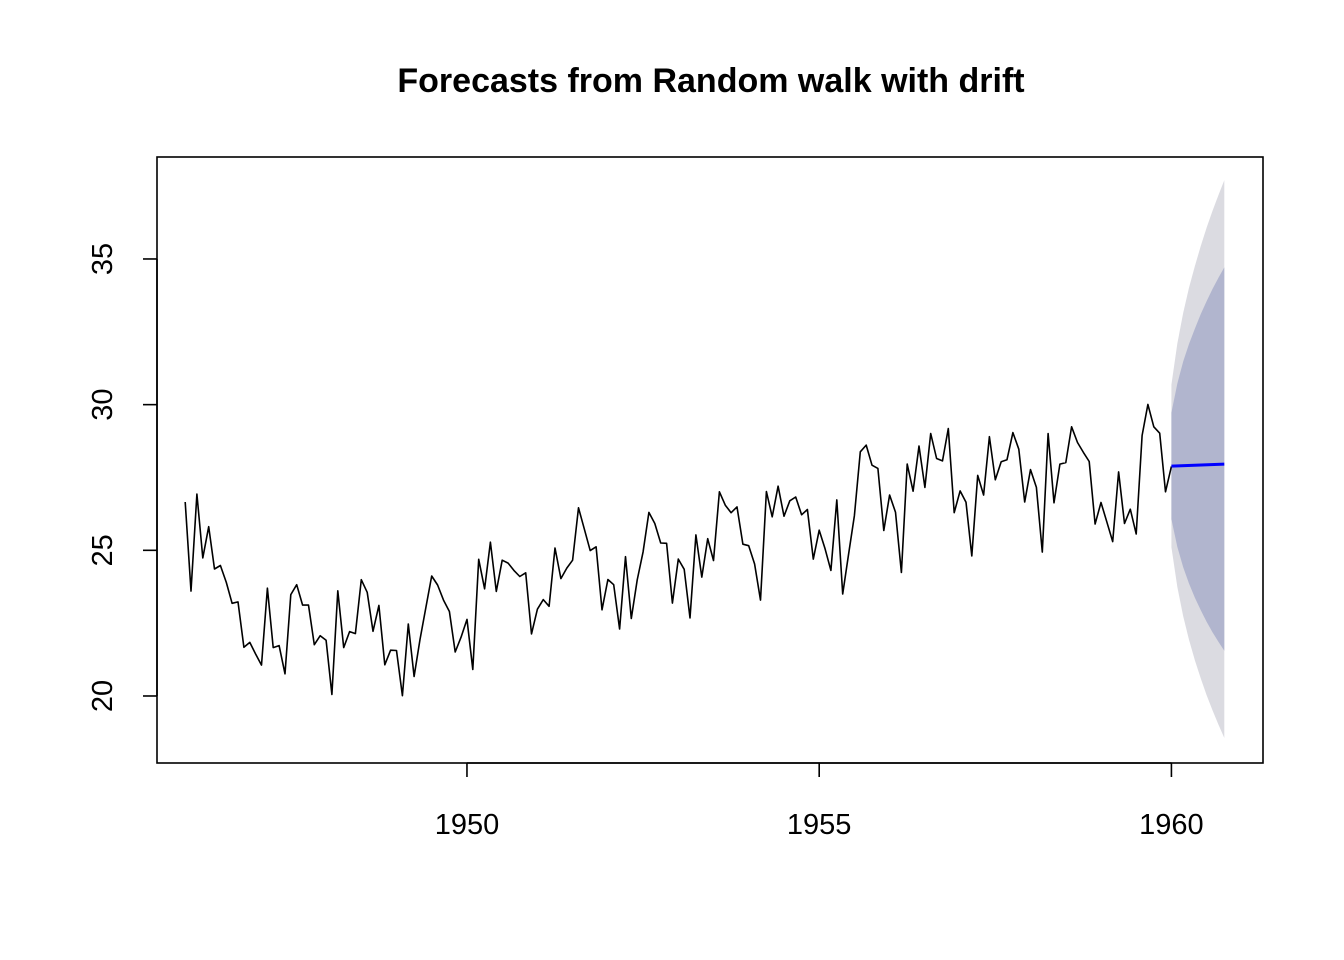 The width and height of the screenshot is (1344, 960). I want to click on y-tick-label: 35, so click(103, 259).